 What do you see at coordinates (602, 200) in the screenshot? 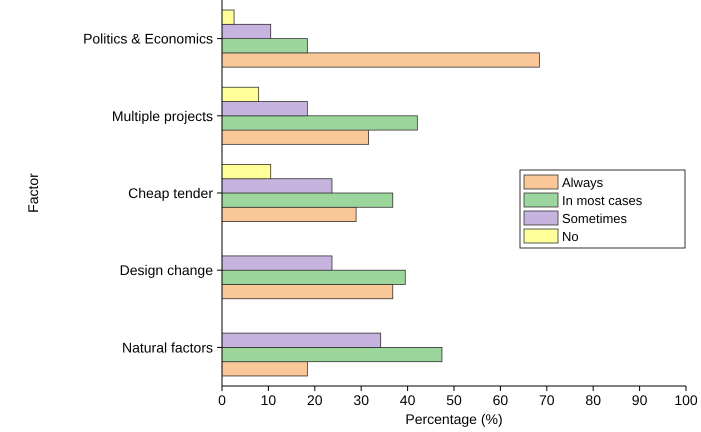
I see `legend-label: In most cases` at bounding box center [602, 200].